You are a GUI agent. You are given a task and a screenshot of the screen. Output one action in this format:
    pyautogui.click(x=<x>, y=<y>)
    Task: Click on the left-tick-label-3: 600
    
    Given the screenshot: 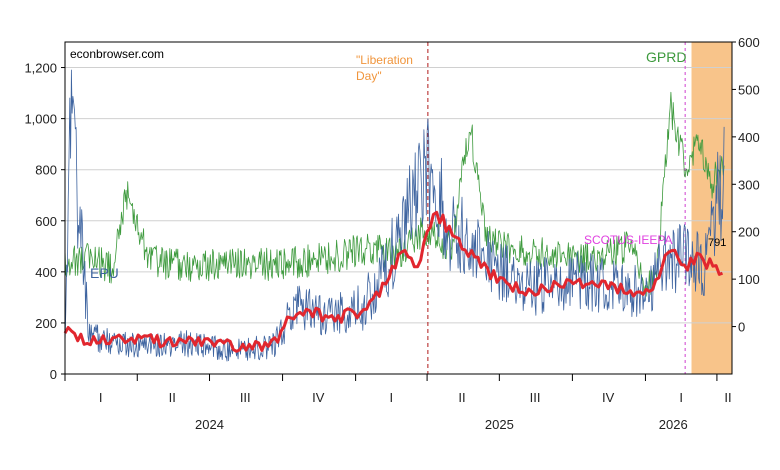 What is the action you would take?
    pyautogui.click(x=46, y=221)
    